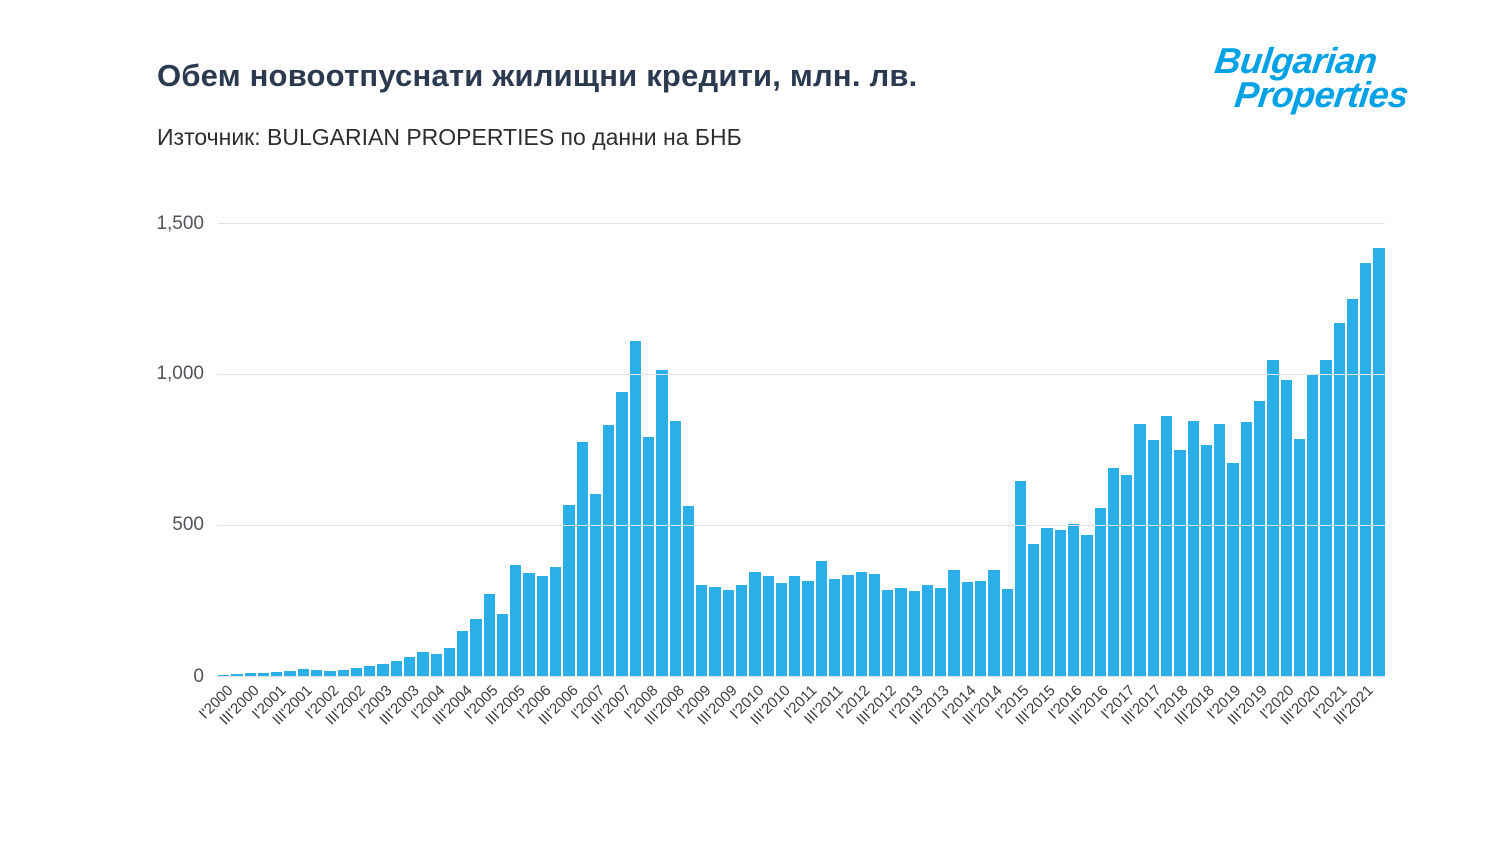  I want to click on gridline: 500, so click(778, 524).